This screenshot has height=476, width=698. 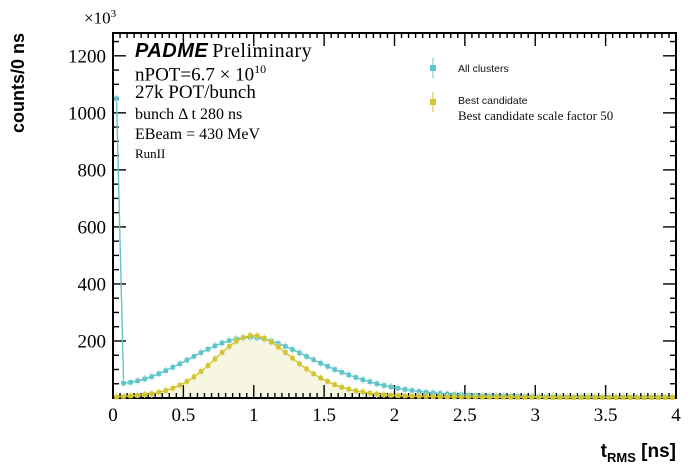 I want to click on x-axis-title-main: t, so click(x=603, y=451).